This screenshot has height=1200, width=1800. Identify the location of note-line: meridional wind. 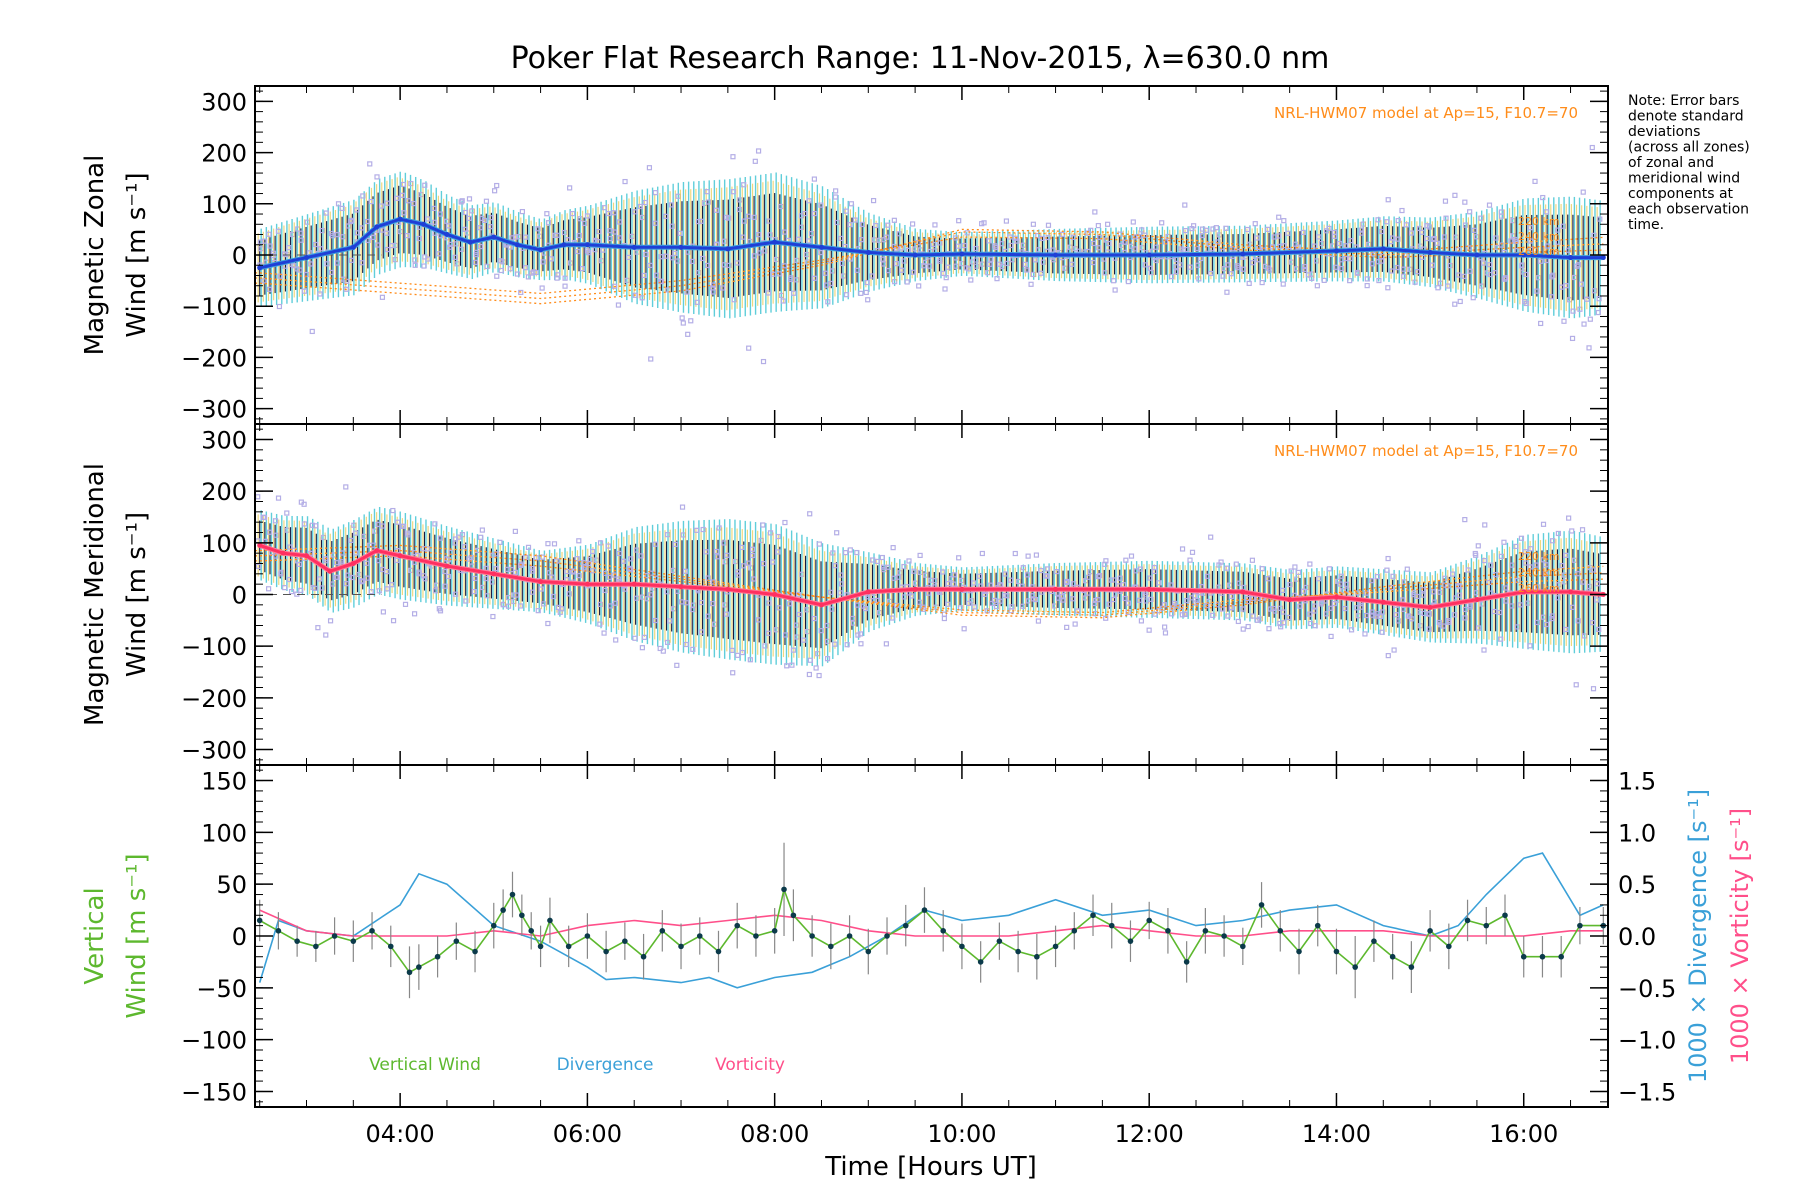
(1684, 179).